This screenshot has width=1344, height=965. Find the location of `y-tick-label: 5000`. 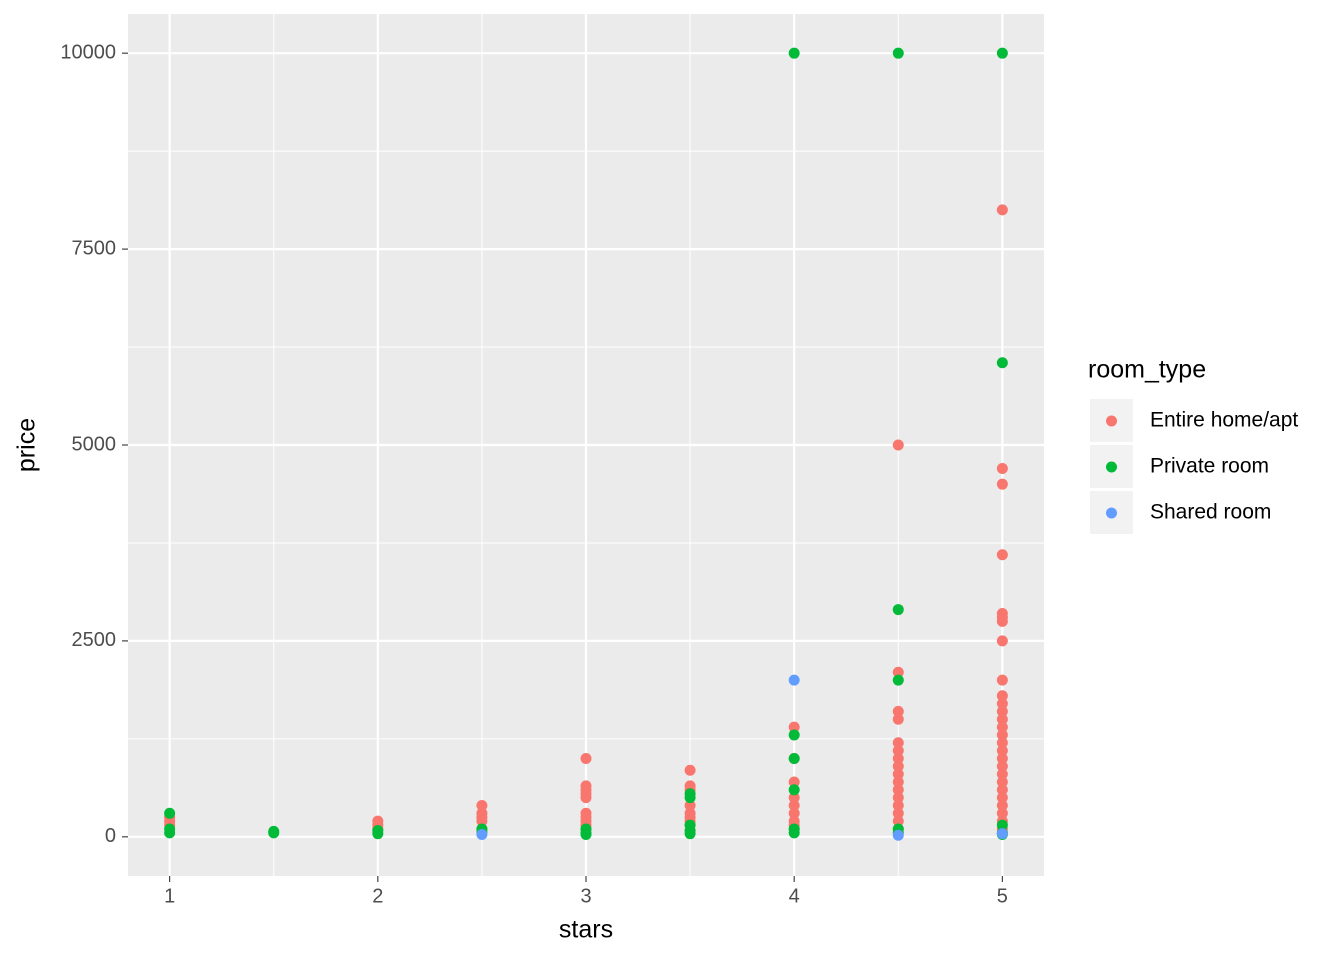

y-tick-label: 5000 is located at coordinates (94, 444).